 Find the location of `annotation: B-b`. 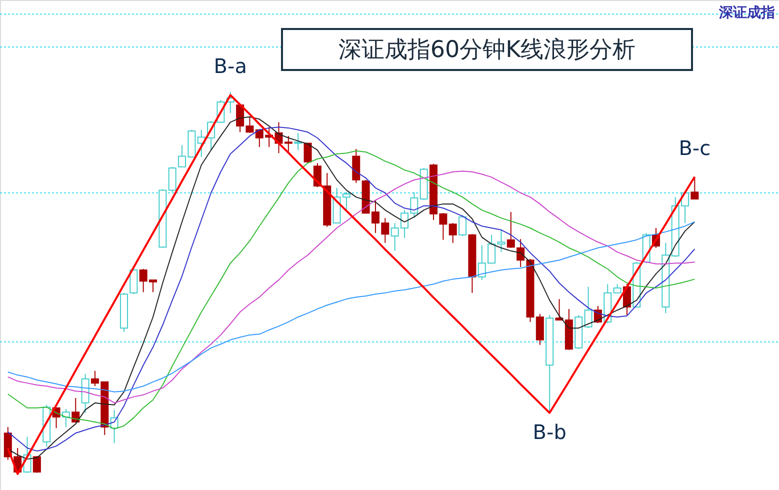

annotation: B-b is located at coordinates (549, 432).